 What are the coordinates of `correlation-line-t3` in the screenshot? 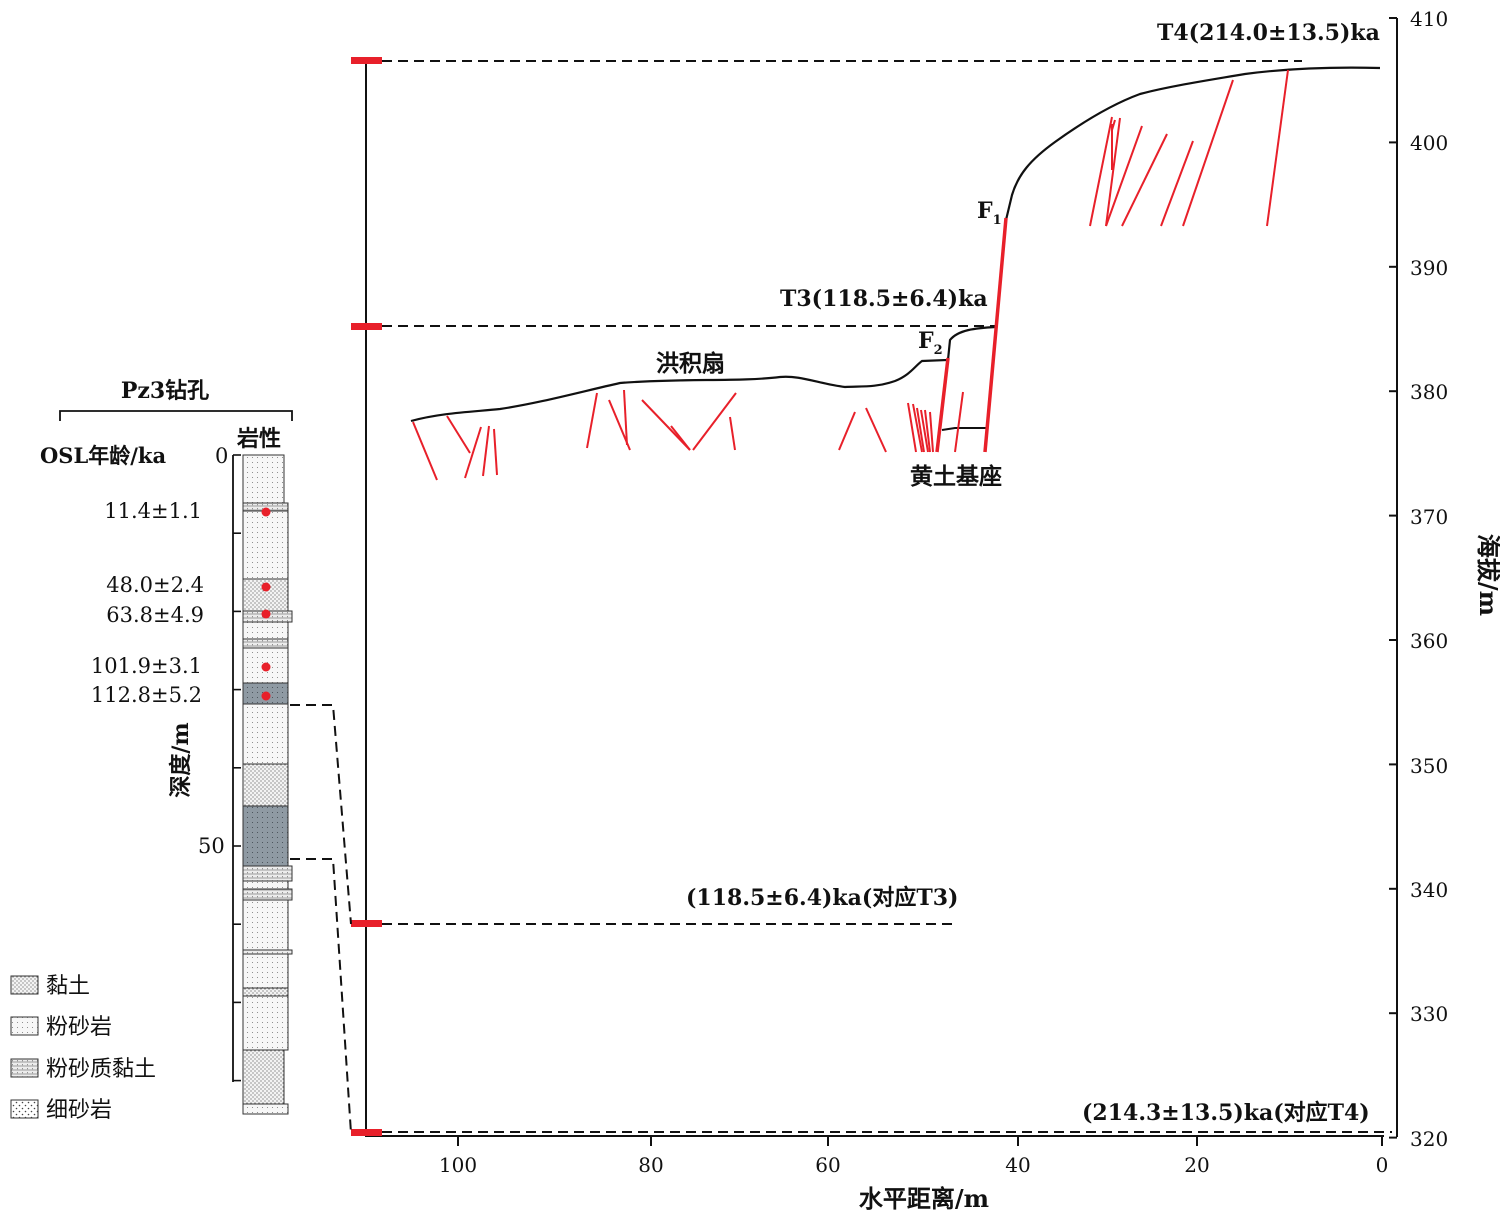 It's located at (321, 814).